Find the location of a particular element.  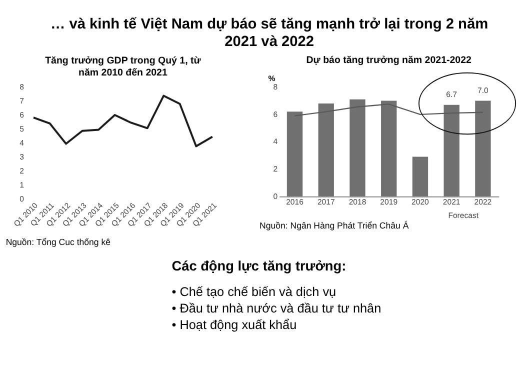

y-tick-label: 1 is located at coordinates (22, 185).